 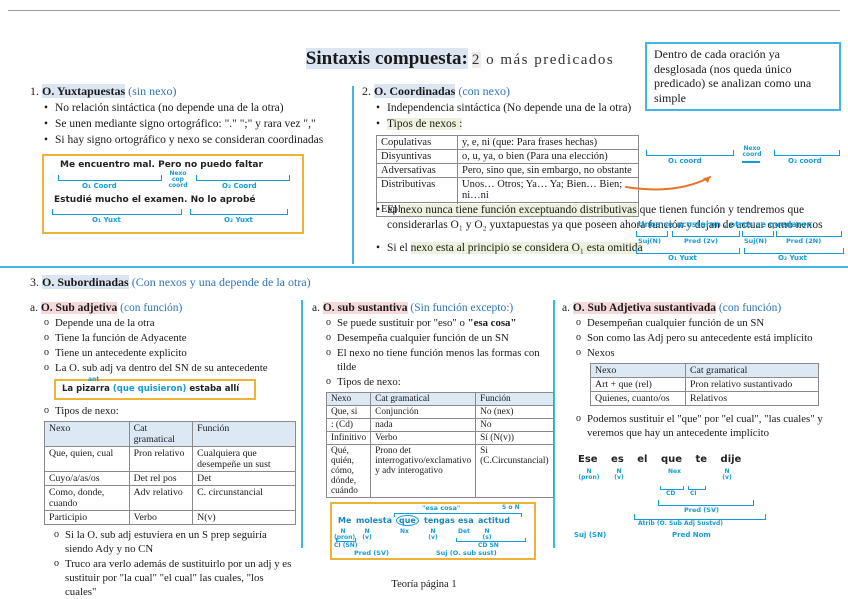 What do you see at coordinates (244, 518) in the screenshot?
I see `table-cell: N(v)` at bounding box center [244, 518].